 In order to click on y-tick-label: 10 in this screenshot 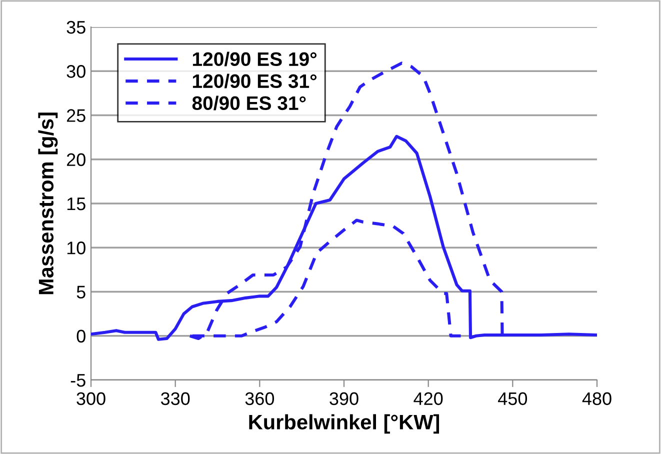, I will do `click(76, 248)`.